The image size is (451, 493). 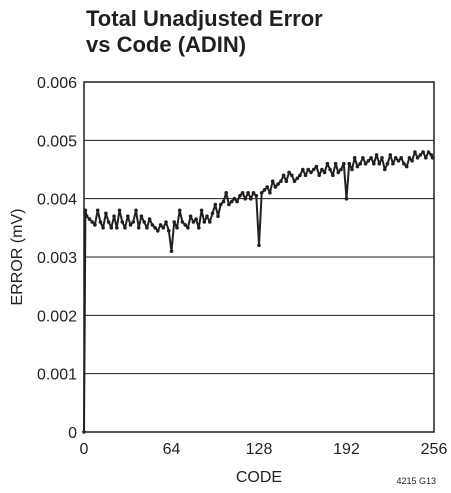 What do you see at coordinates (57, 375) in the screenshot?
I see `y-tick-label: 0.001` at bounding box center [57, 375].